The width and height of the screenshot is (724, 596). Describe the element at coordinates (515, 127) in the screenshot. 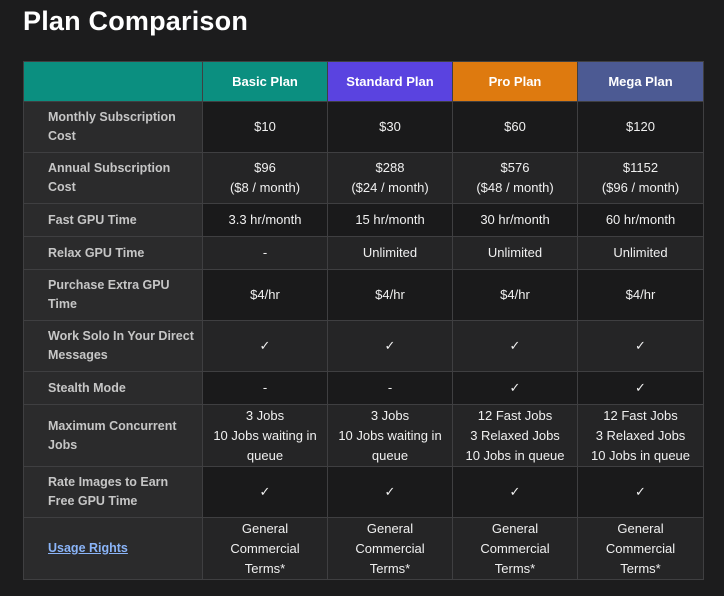

I see `cell-pro: $60` at that location.